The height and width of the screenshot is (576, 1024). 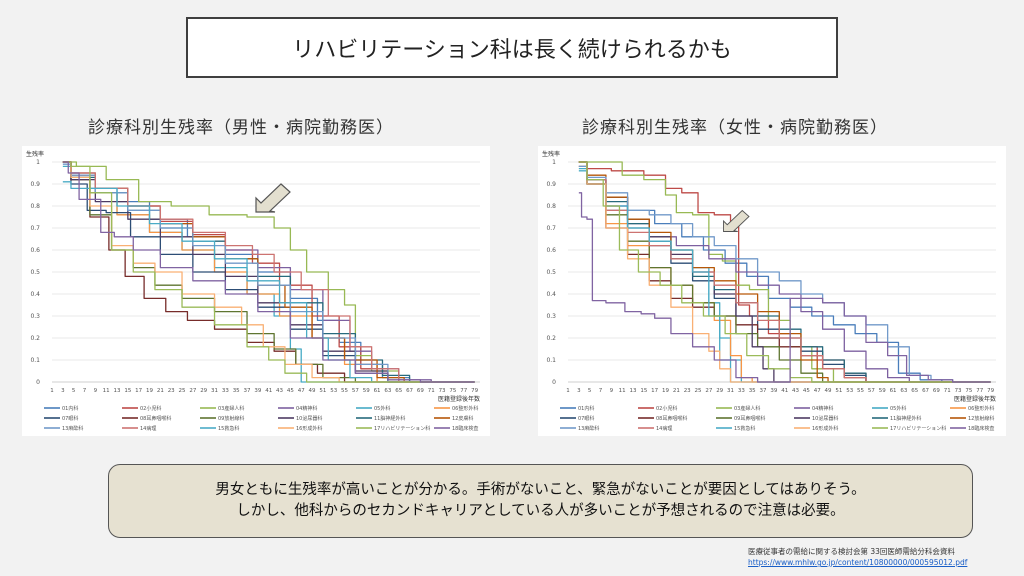 What do you see at coordinates (551, 206) in the screenshot?
I see `y-tick-label: 0.8` at bounding box center [551, 206].